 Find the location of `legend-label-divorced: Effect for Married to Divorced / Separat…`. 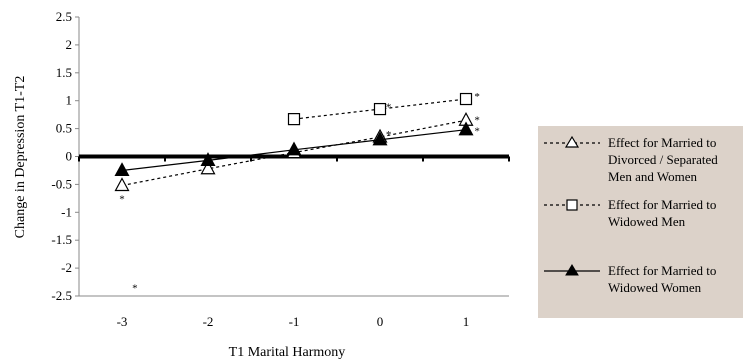

legend-label-divorced: Effect for Married to Divorced / Separat… is located at coordinates (663, 159).